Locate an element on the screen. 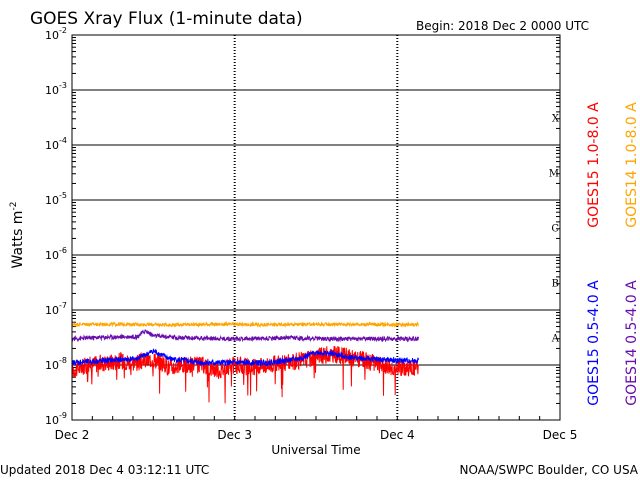 Image resolution: width=640 pixels, height=480 pixels. series-lines is located at coordinates (245, 362).